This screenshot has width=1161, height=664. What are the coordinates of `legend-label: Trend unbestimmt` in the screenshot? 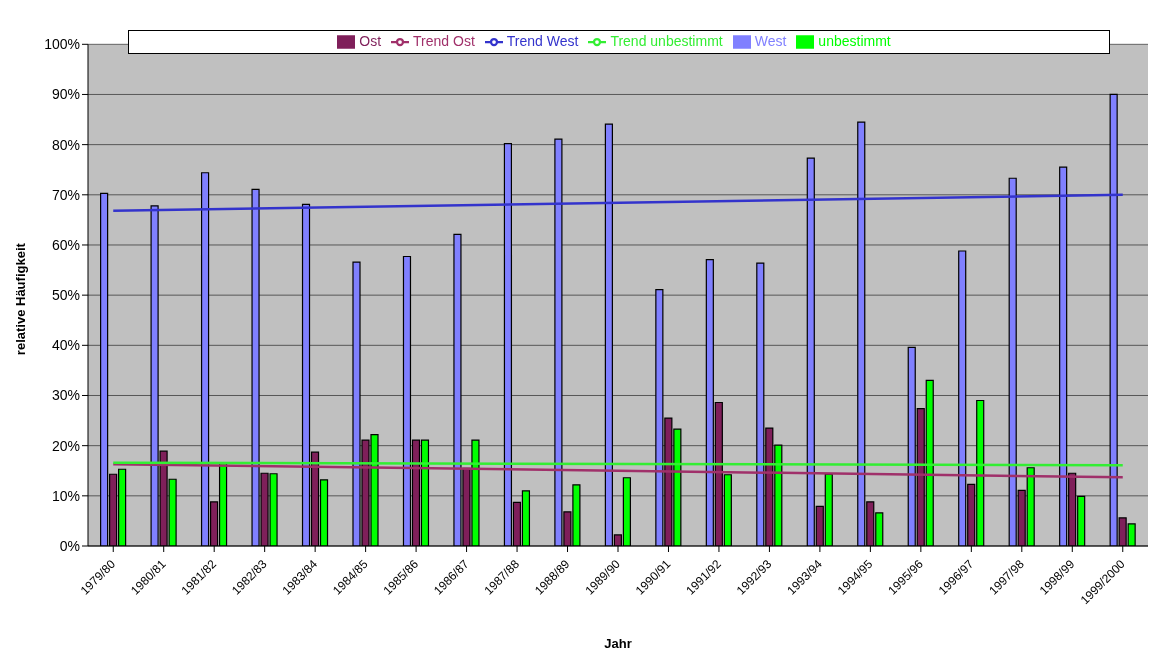 It's located at (666, 41).